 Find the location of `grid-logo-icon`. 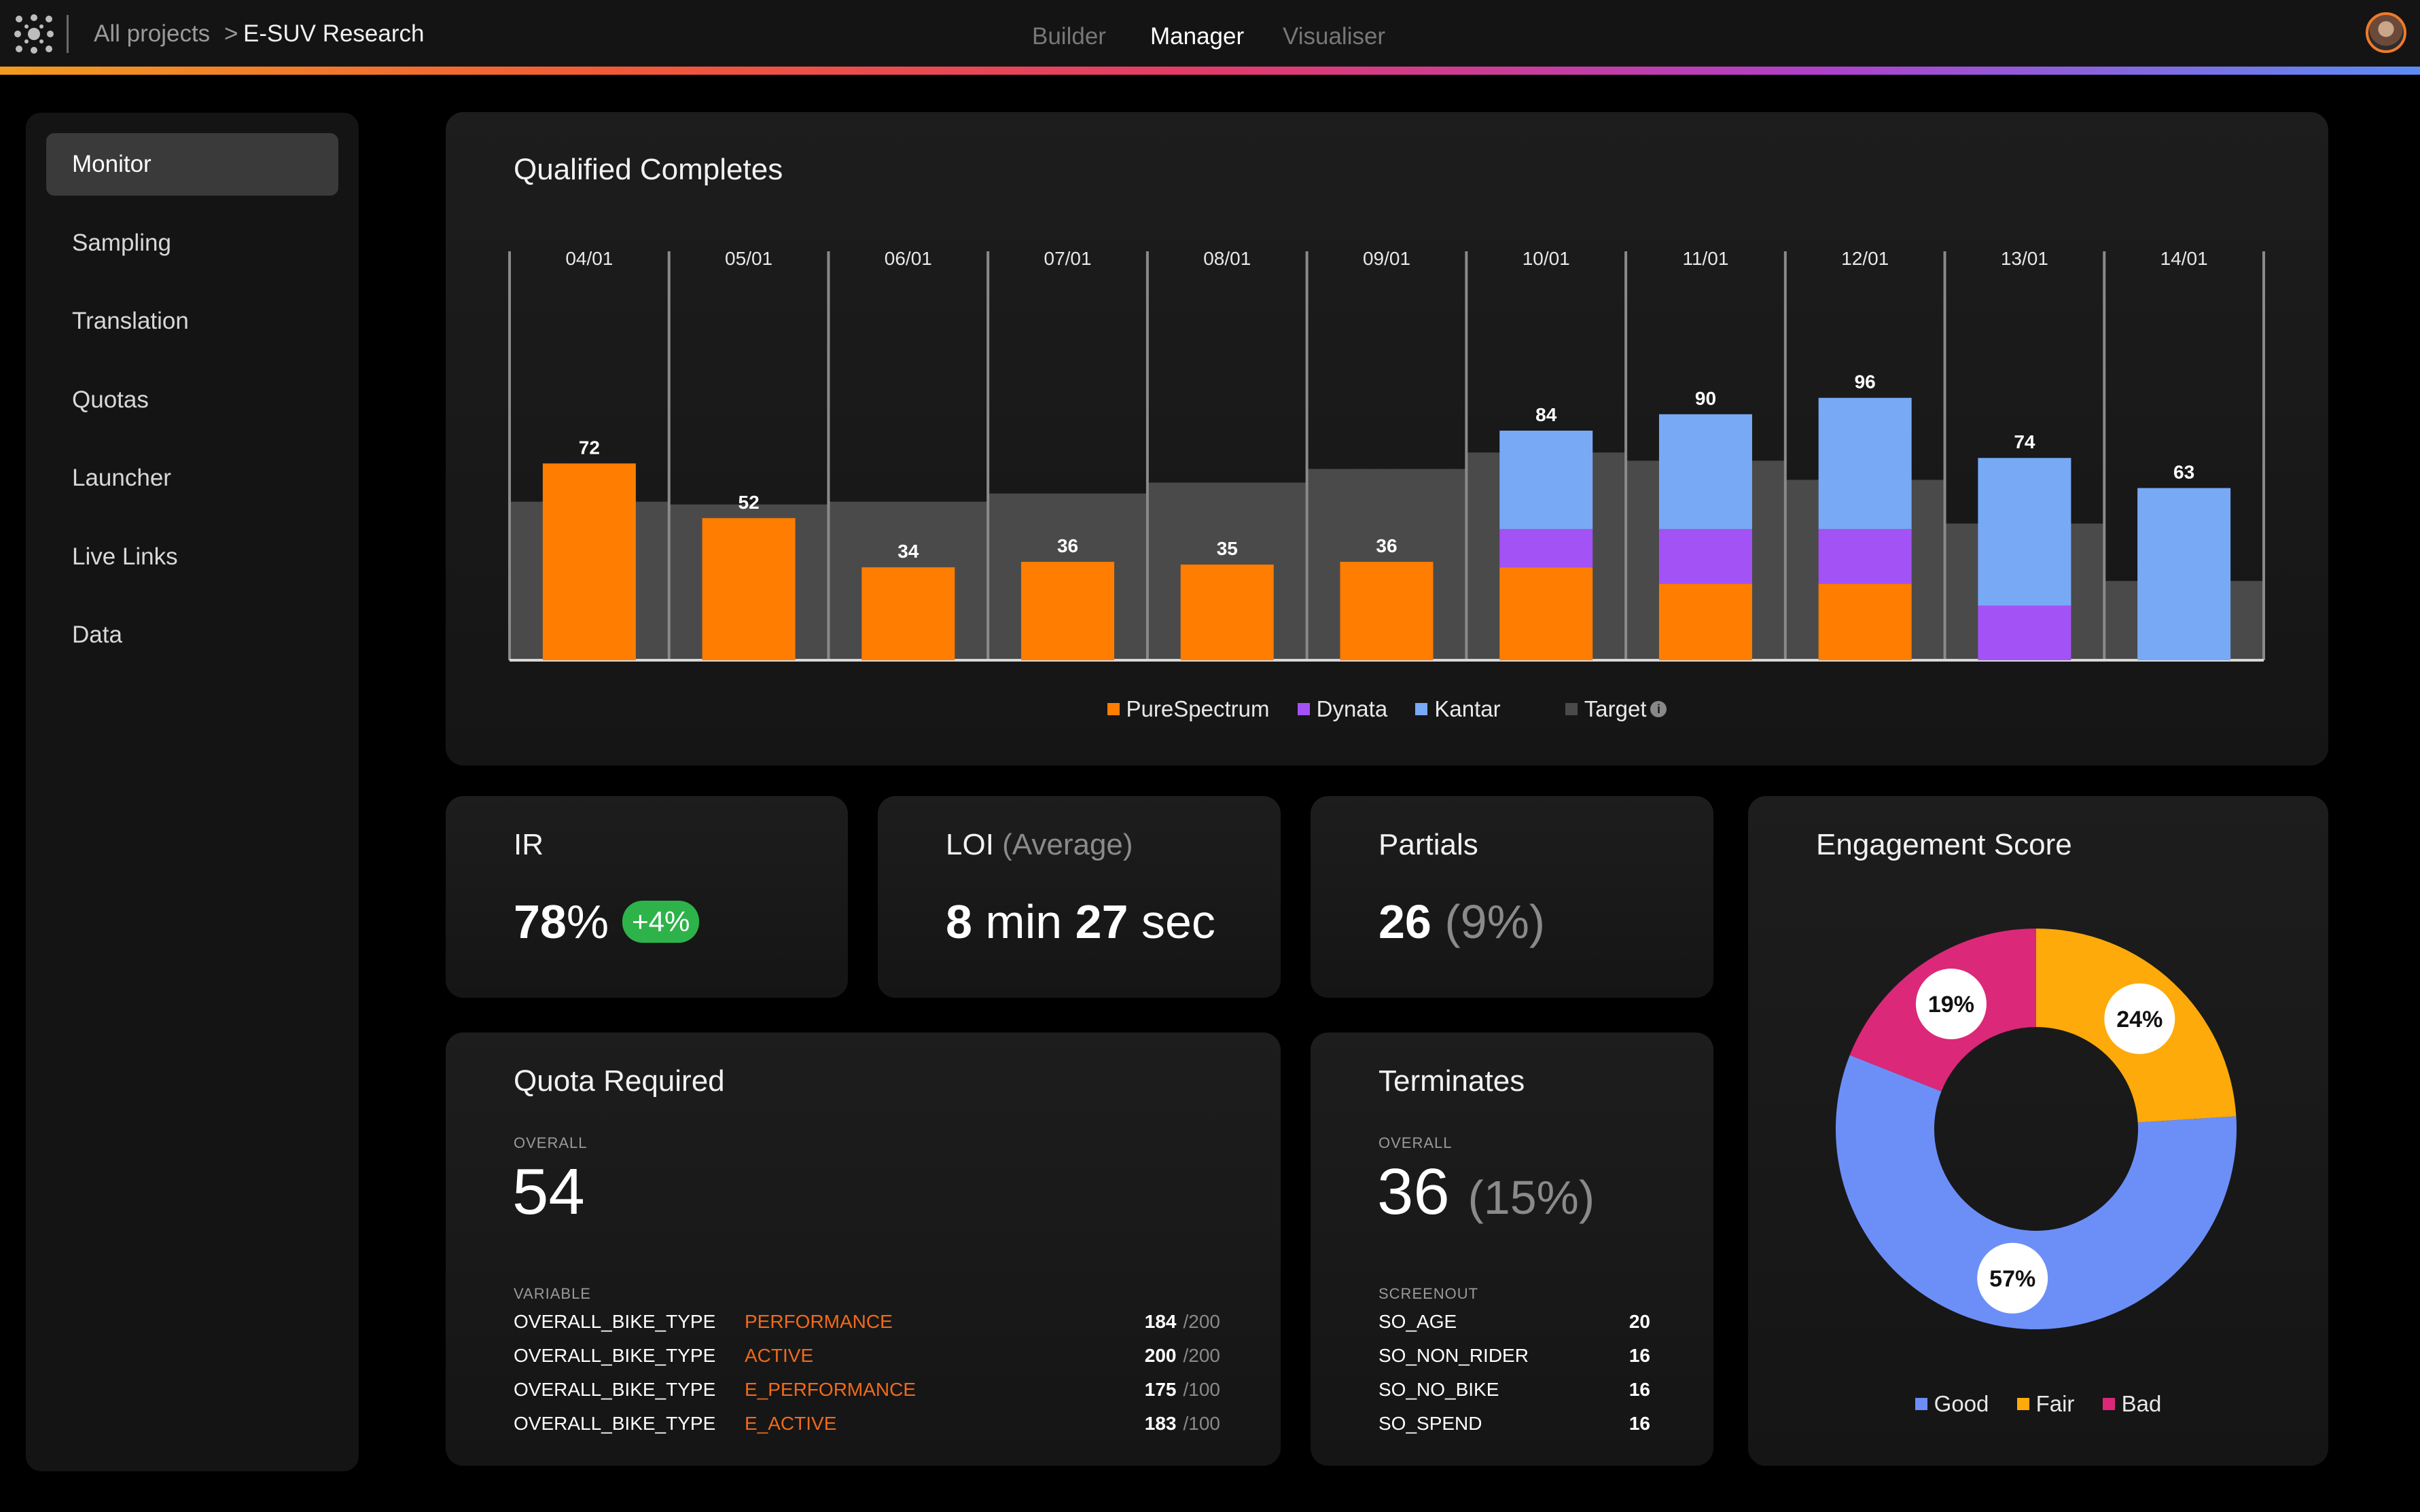

grid-logo-icon is located at coordinates (34, 34).